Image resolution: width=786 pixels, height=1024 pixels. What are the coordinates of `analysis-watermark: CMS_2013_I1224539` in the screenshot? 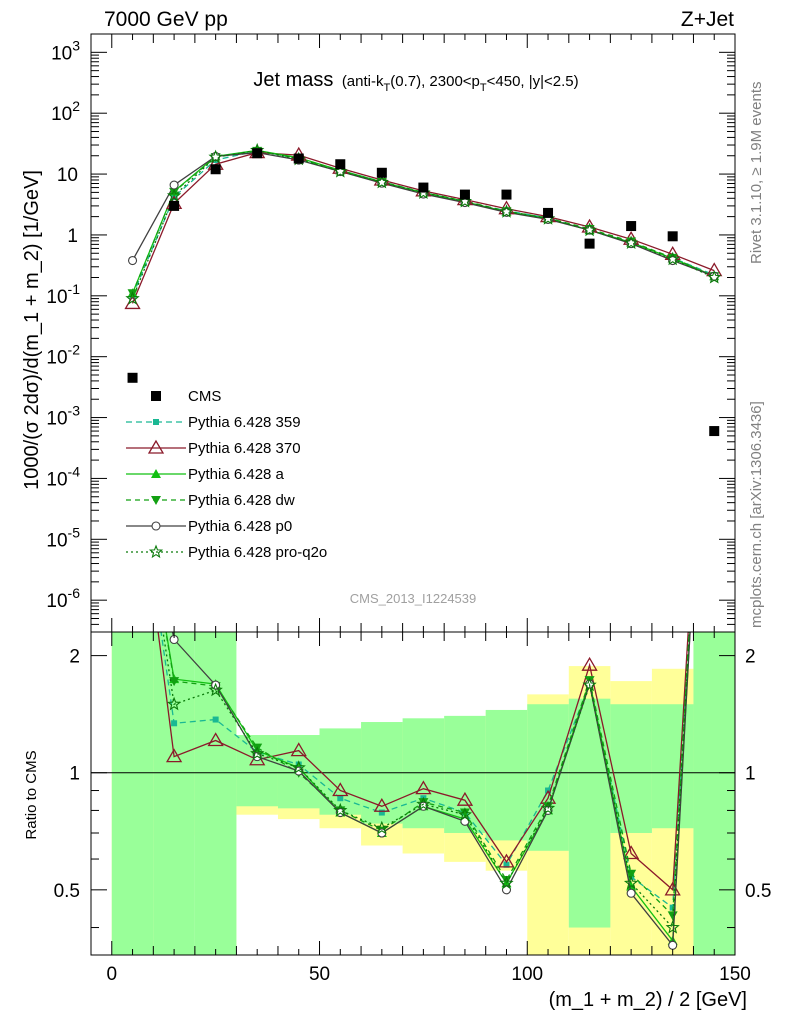 It's located at (413, 598).